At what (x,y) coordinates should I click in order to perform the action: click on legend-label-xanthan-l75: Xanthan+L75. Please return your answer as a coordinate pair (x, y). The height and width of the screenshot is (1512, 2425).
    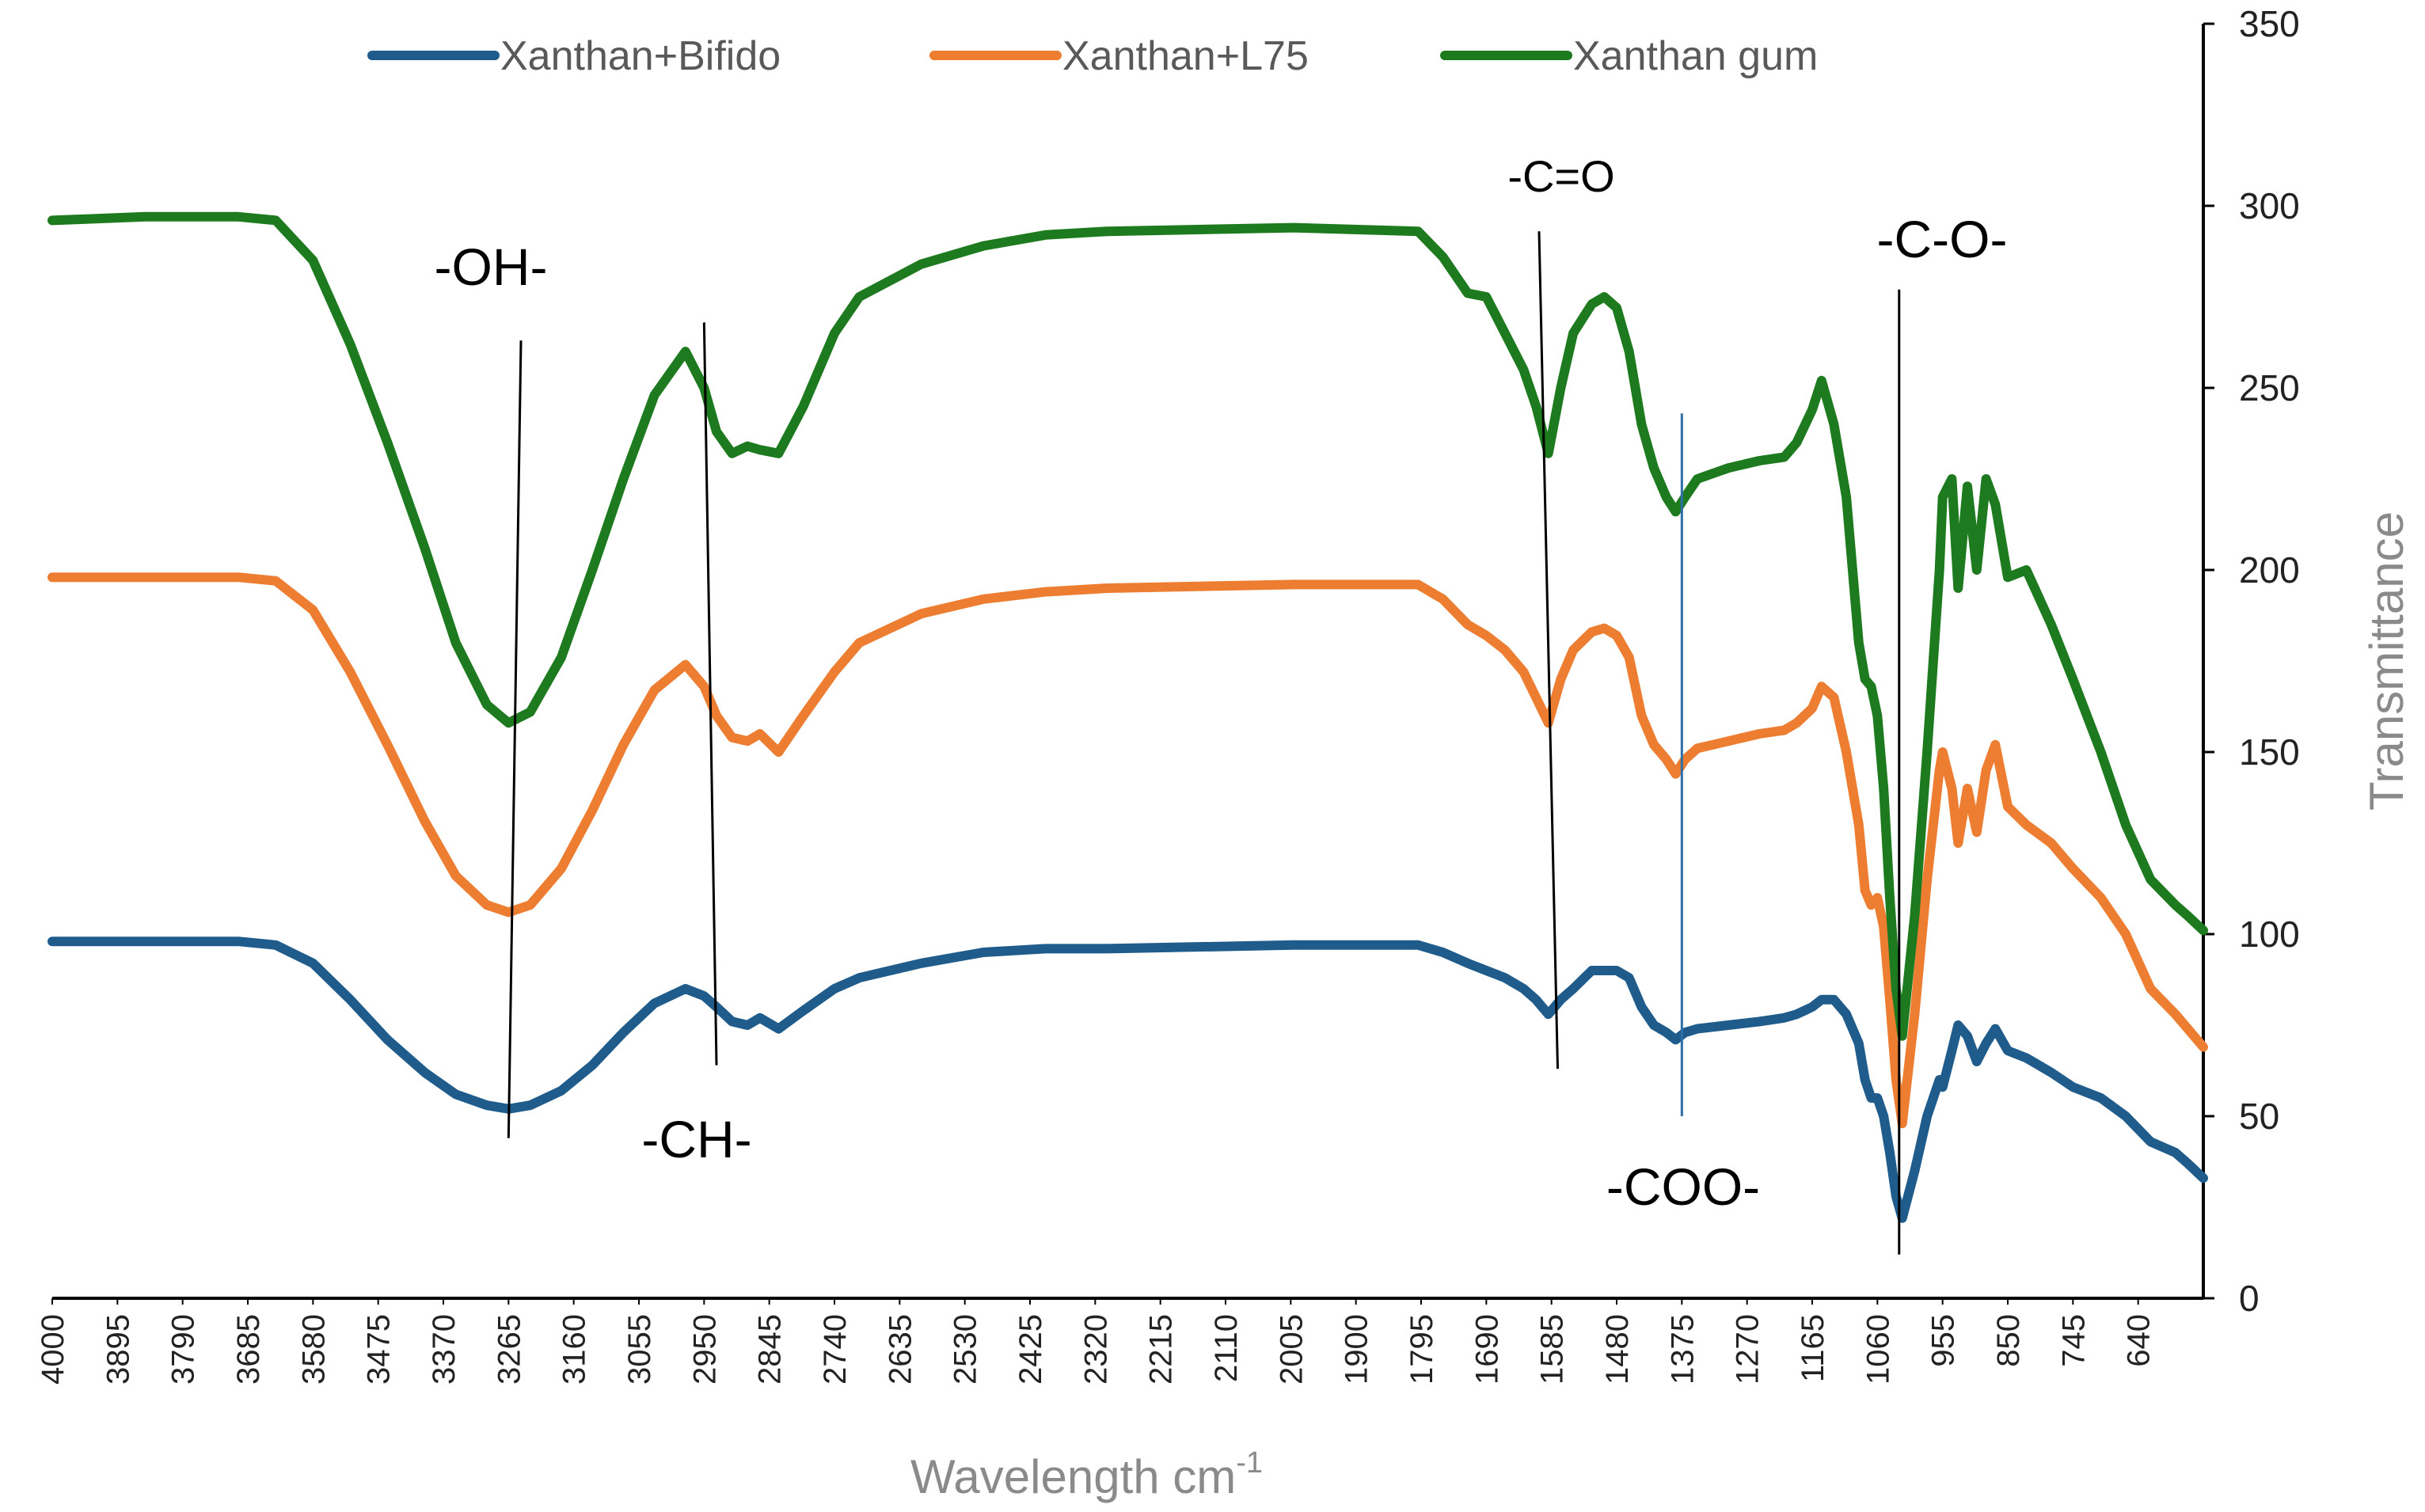
    Looking at the image, I should click on (1185, 56).